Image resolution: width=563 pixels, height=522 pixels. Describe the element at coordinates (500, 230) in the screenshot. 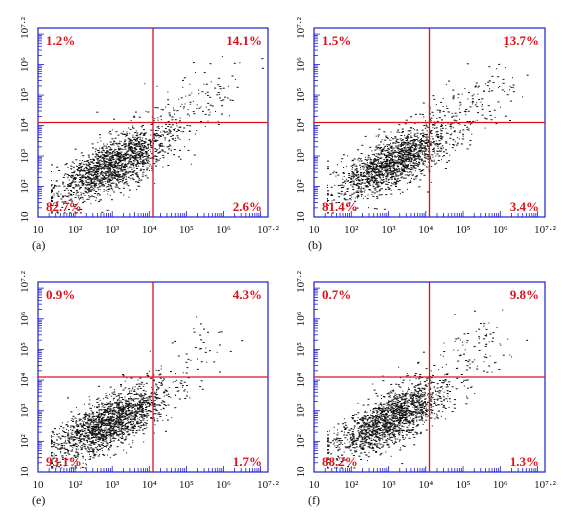

I see `x-tick-label: 10⁶` at that location.